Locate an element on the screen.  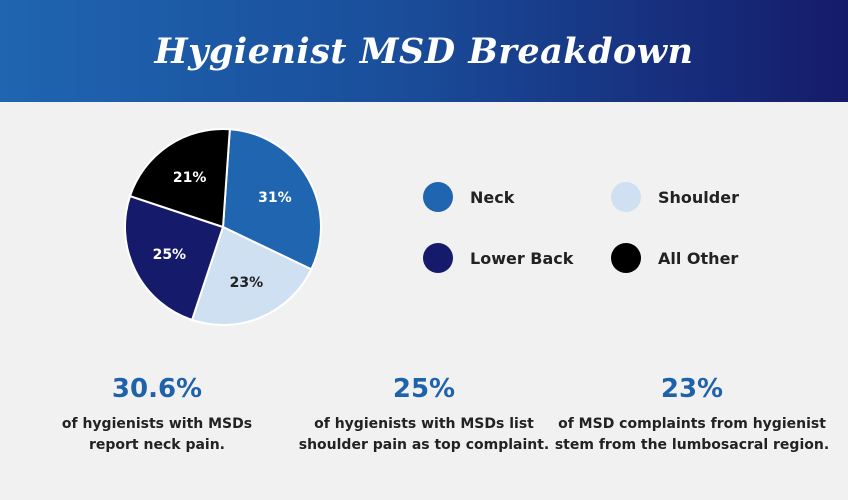
stat-line: stem from the lumbosacral region. is located at coordinates (692, 445).